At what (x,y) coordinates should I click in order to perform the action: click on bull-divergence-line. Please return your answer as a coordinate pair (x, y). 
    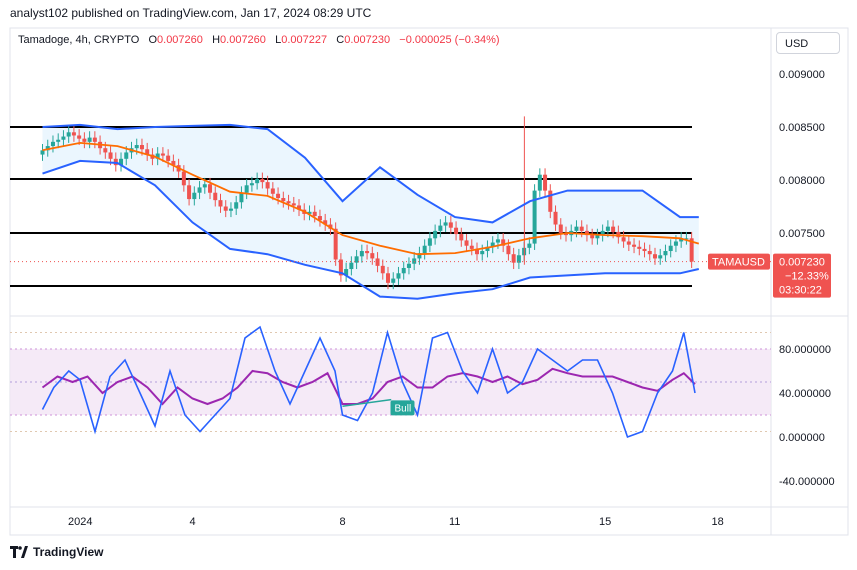
    Looking at the image, I should click on (367, 402).